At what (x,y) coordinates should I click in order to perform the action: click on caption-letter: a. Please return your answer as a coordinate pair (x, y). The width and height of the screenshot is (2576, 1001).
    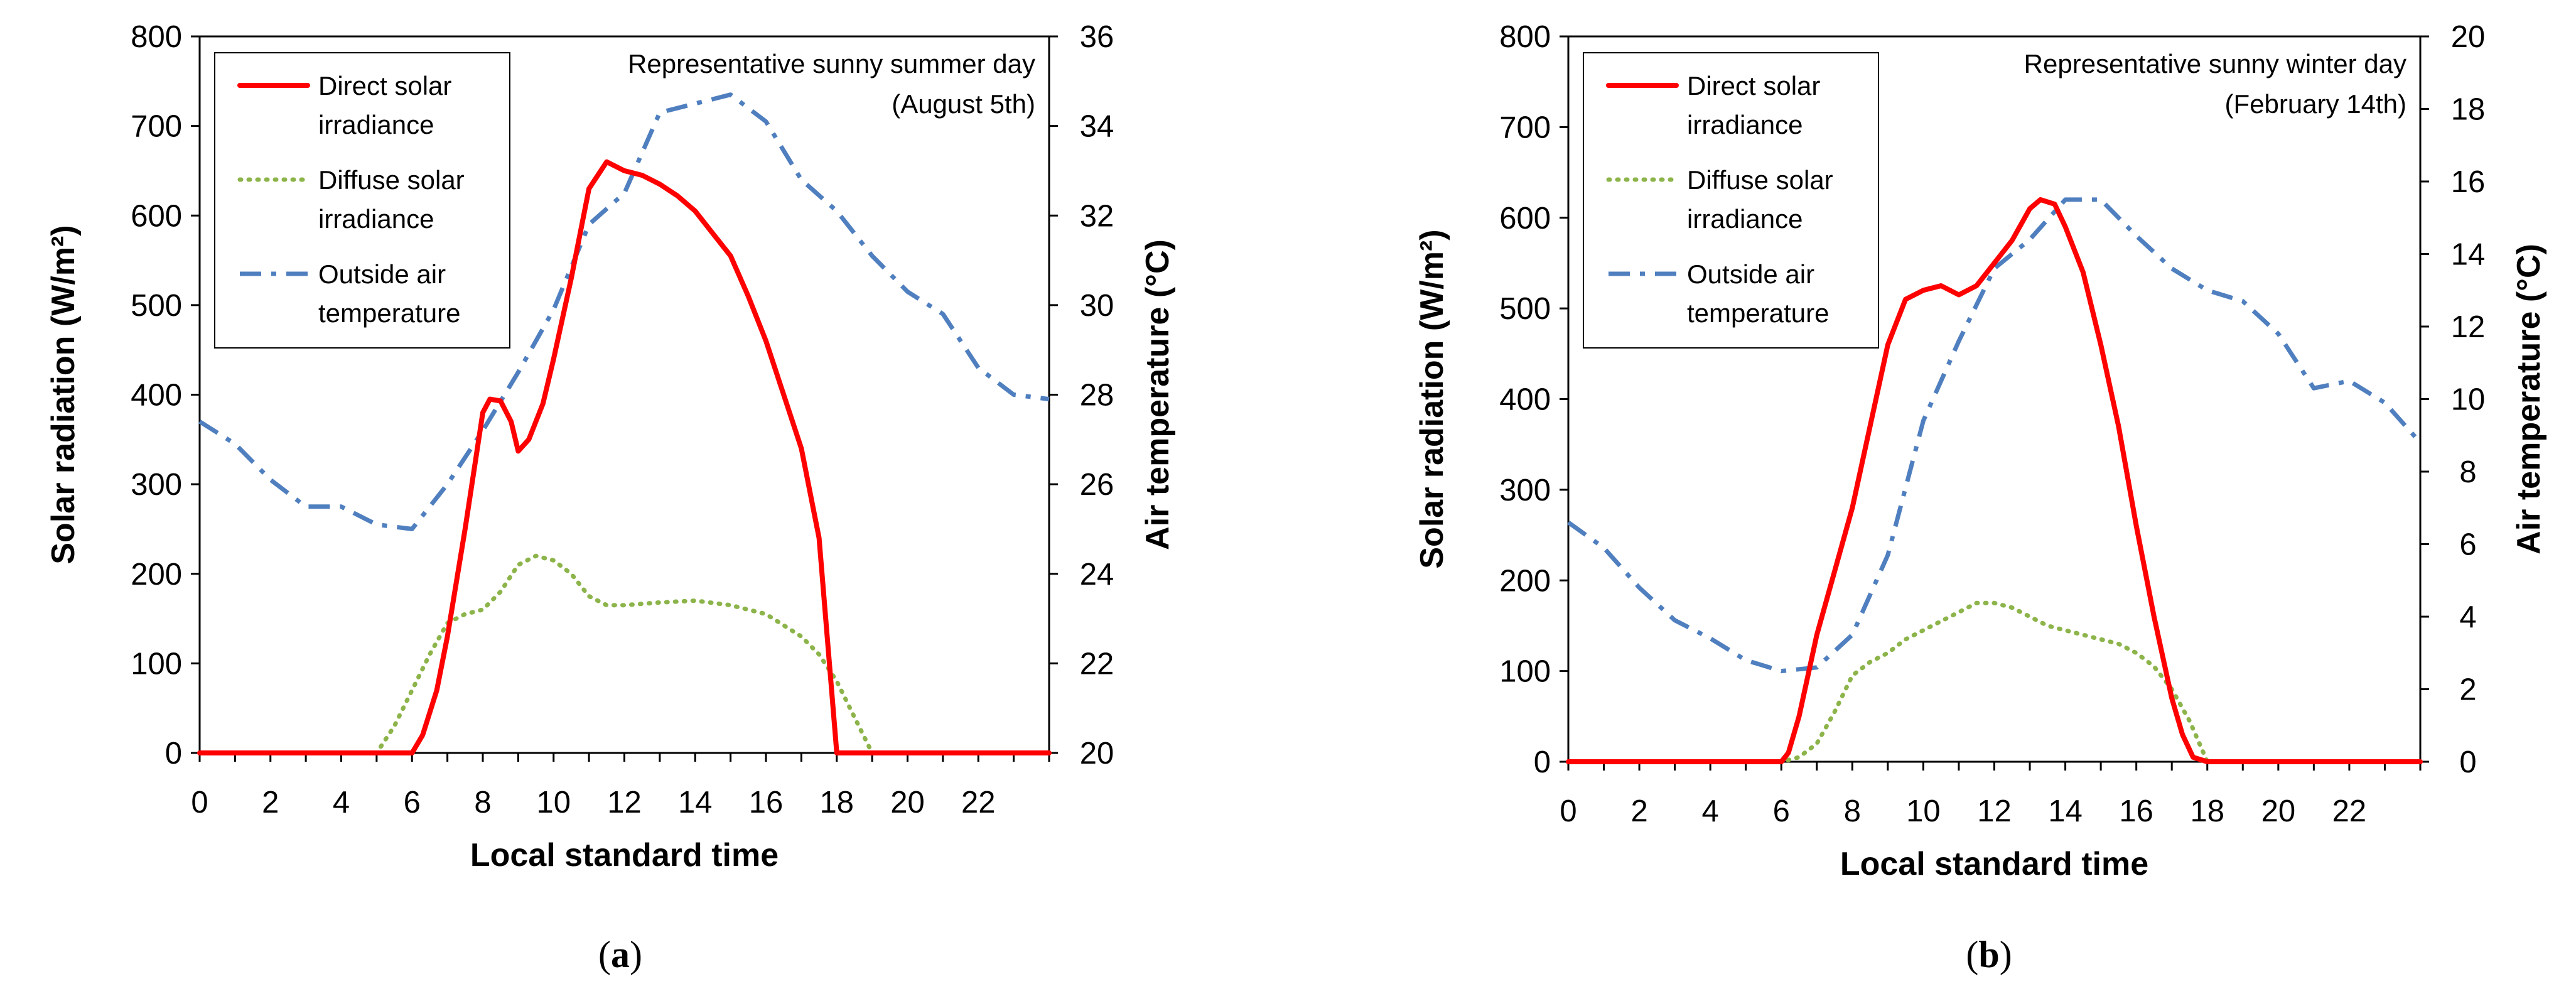
    Looking at the image, I should click on (620, 955).